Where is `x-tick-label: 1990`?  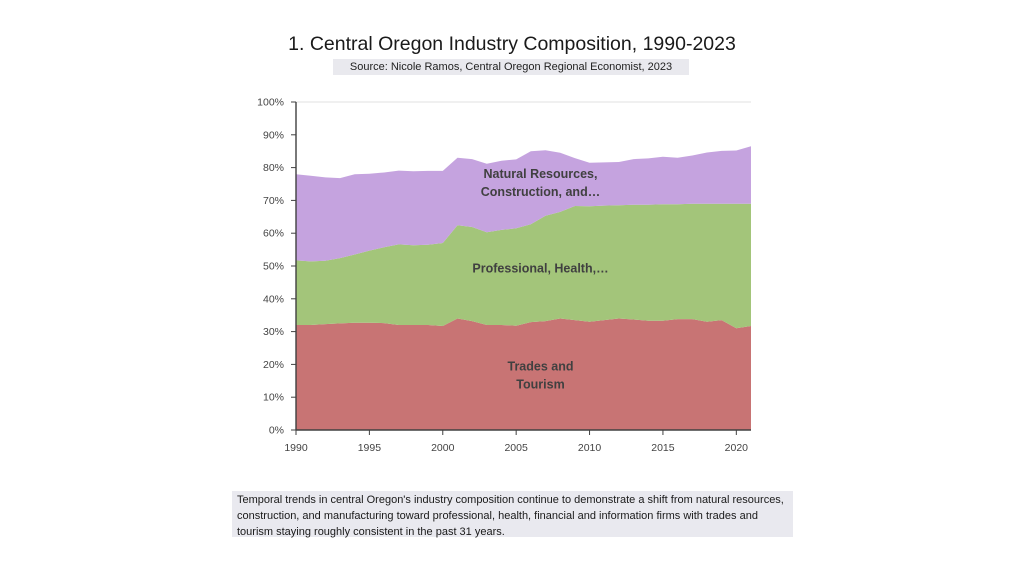 x-tick-label: 1990 is located at coordinates (296, 448).